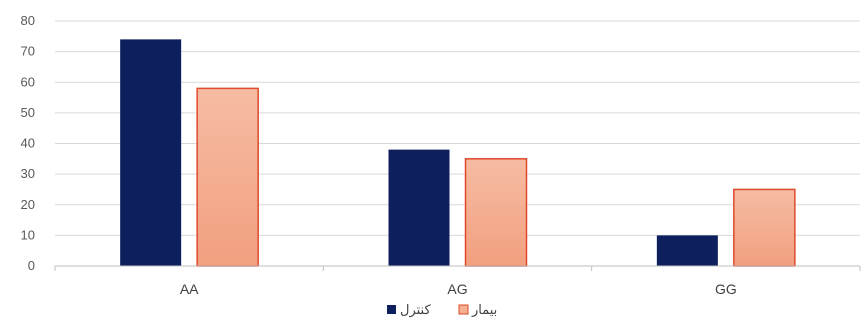 Image resolution: width=861 pixels, height=320 pixels. What do you see at coordinates (726, 289) in the screenshot?
I see `x-tick-label: GG` at bounding box center [726, 289].